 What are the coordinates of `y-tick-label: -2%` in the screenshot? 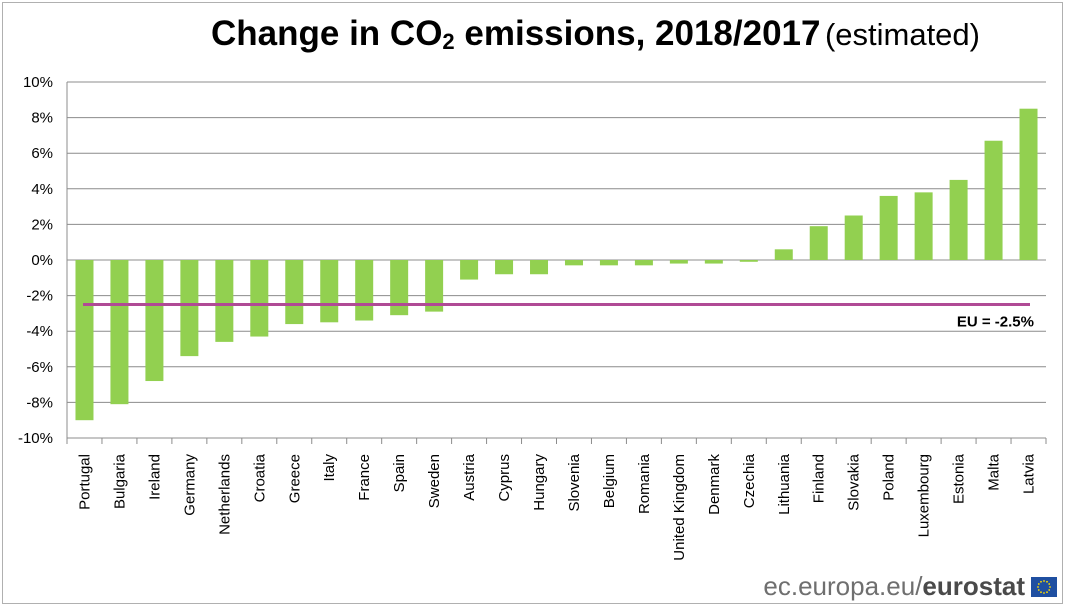 It's located at (39, 296).